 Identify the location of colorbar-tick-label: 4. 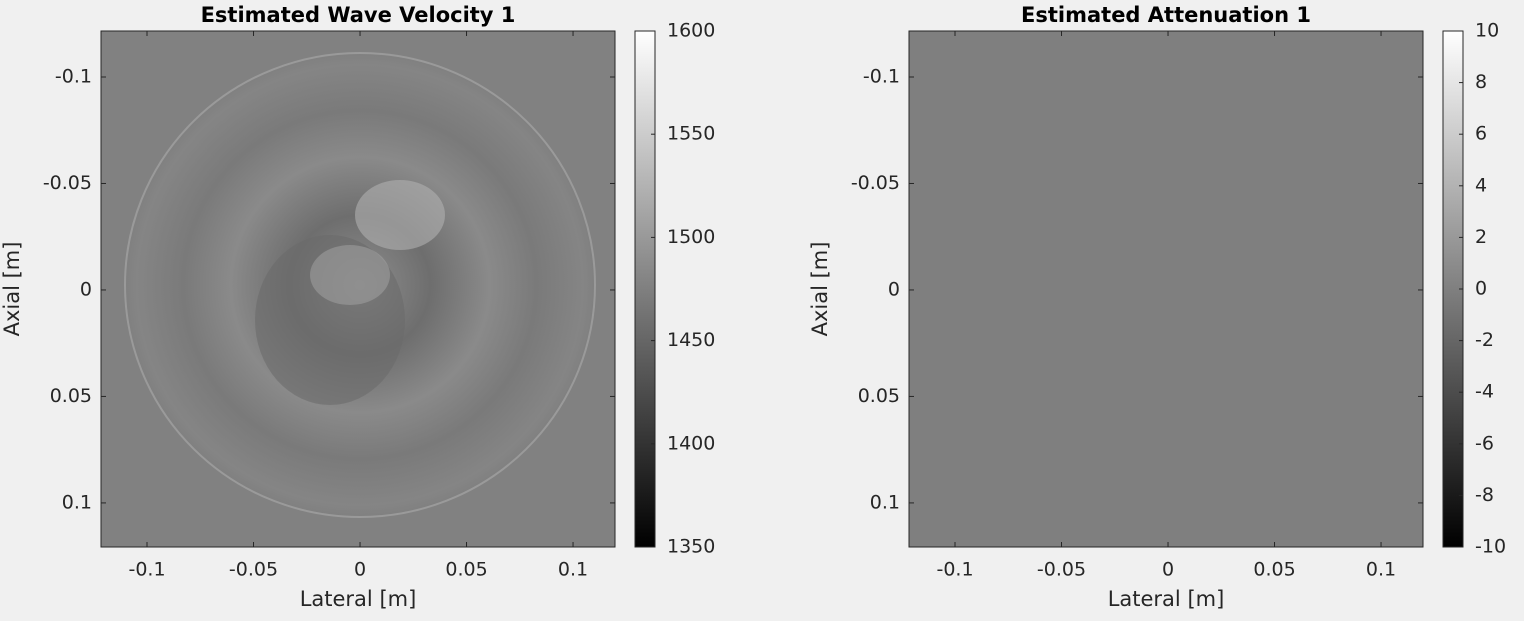
(1481, 185).